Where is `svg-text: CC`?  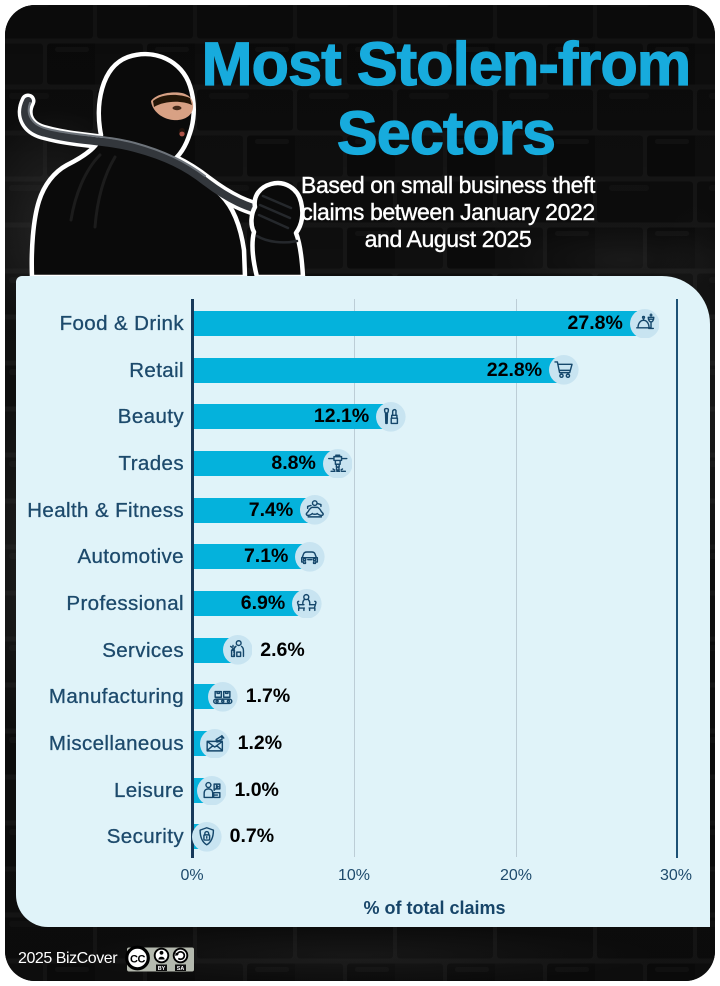 svg-text: CC is located at coordinates (137, 959).